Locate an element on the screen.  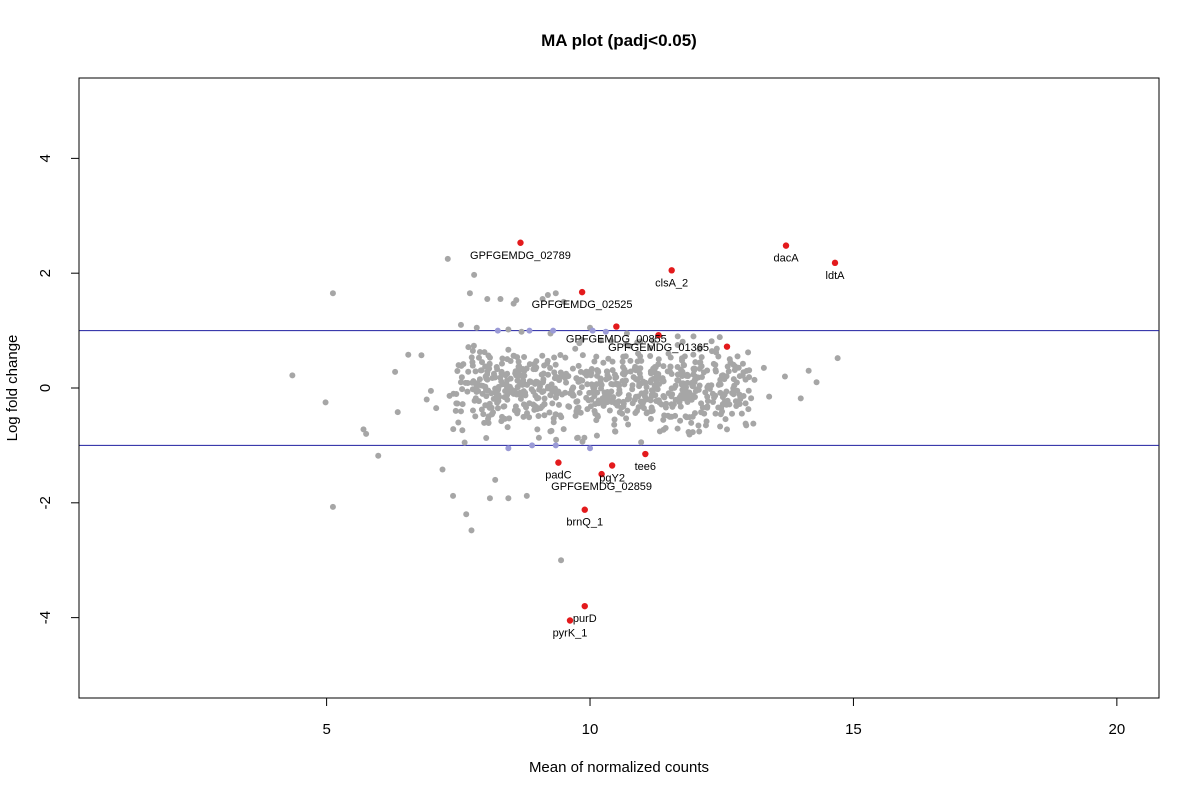
gene-label: padC is located at coordinates (558, 476).